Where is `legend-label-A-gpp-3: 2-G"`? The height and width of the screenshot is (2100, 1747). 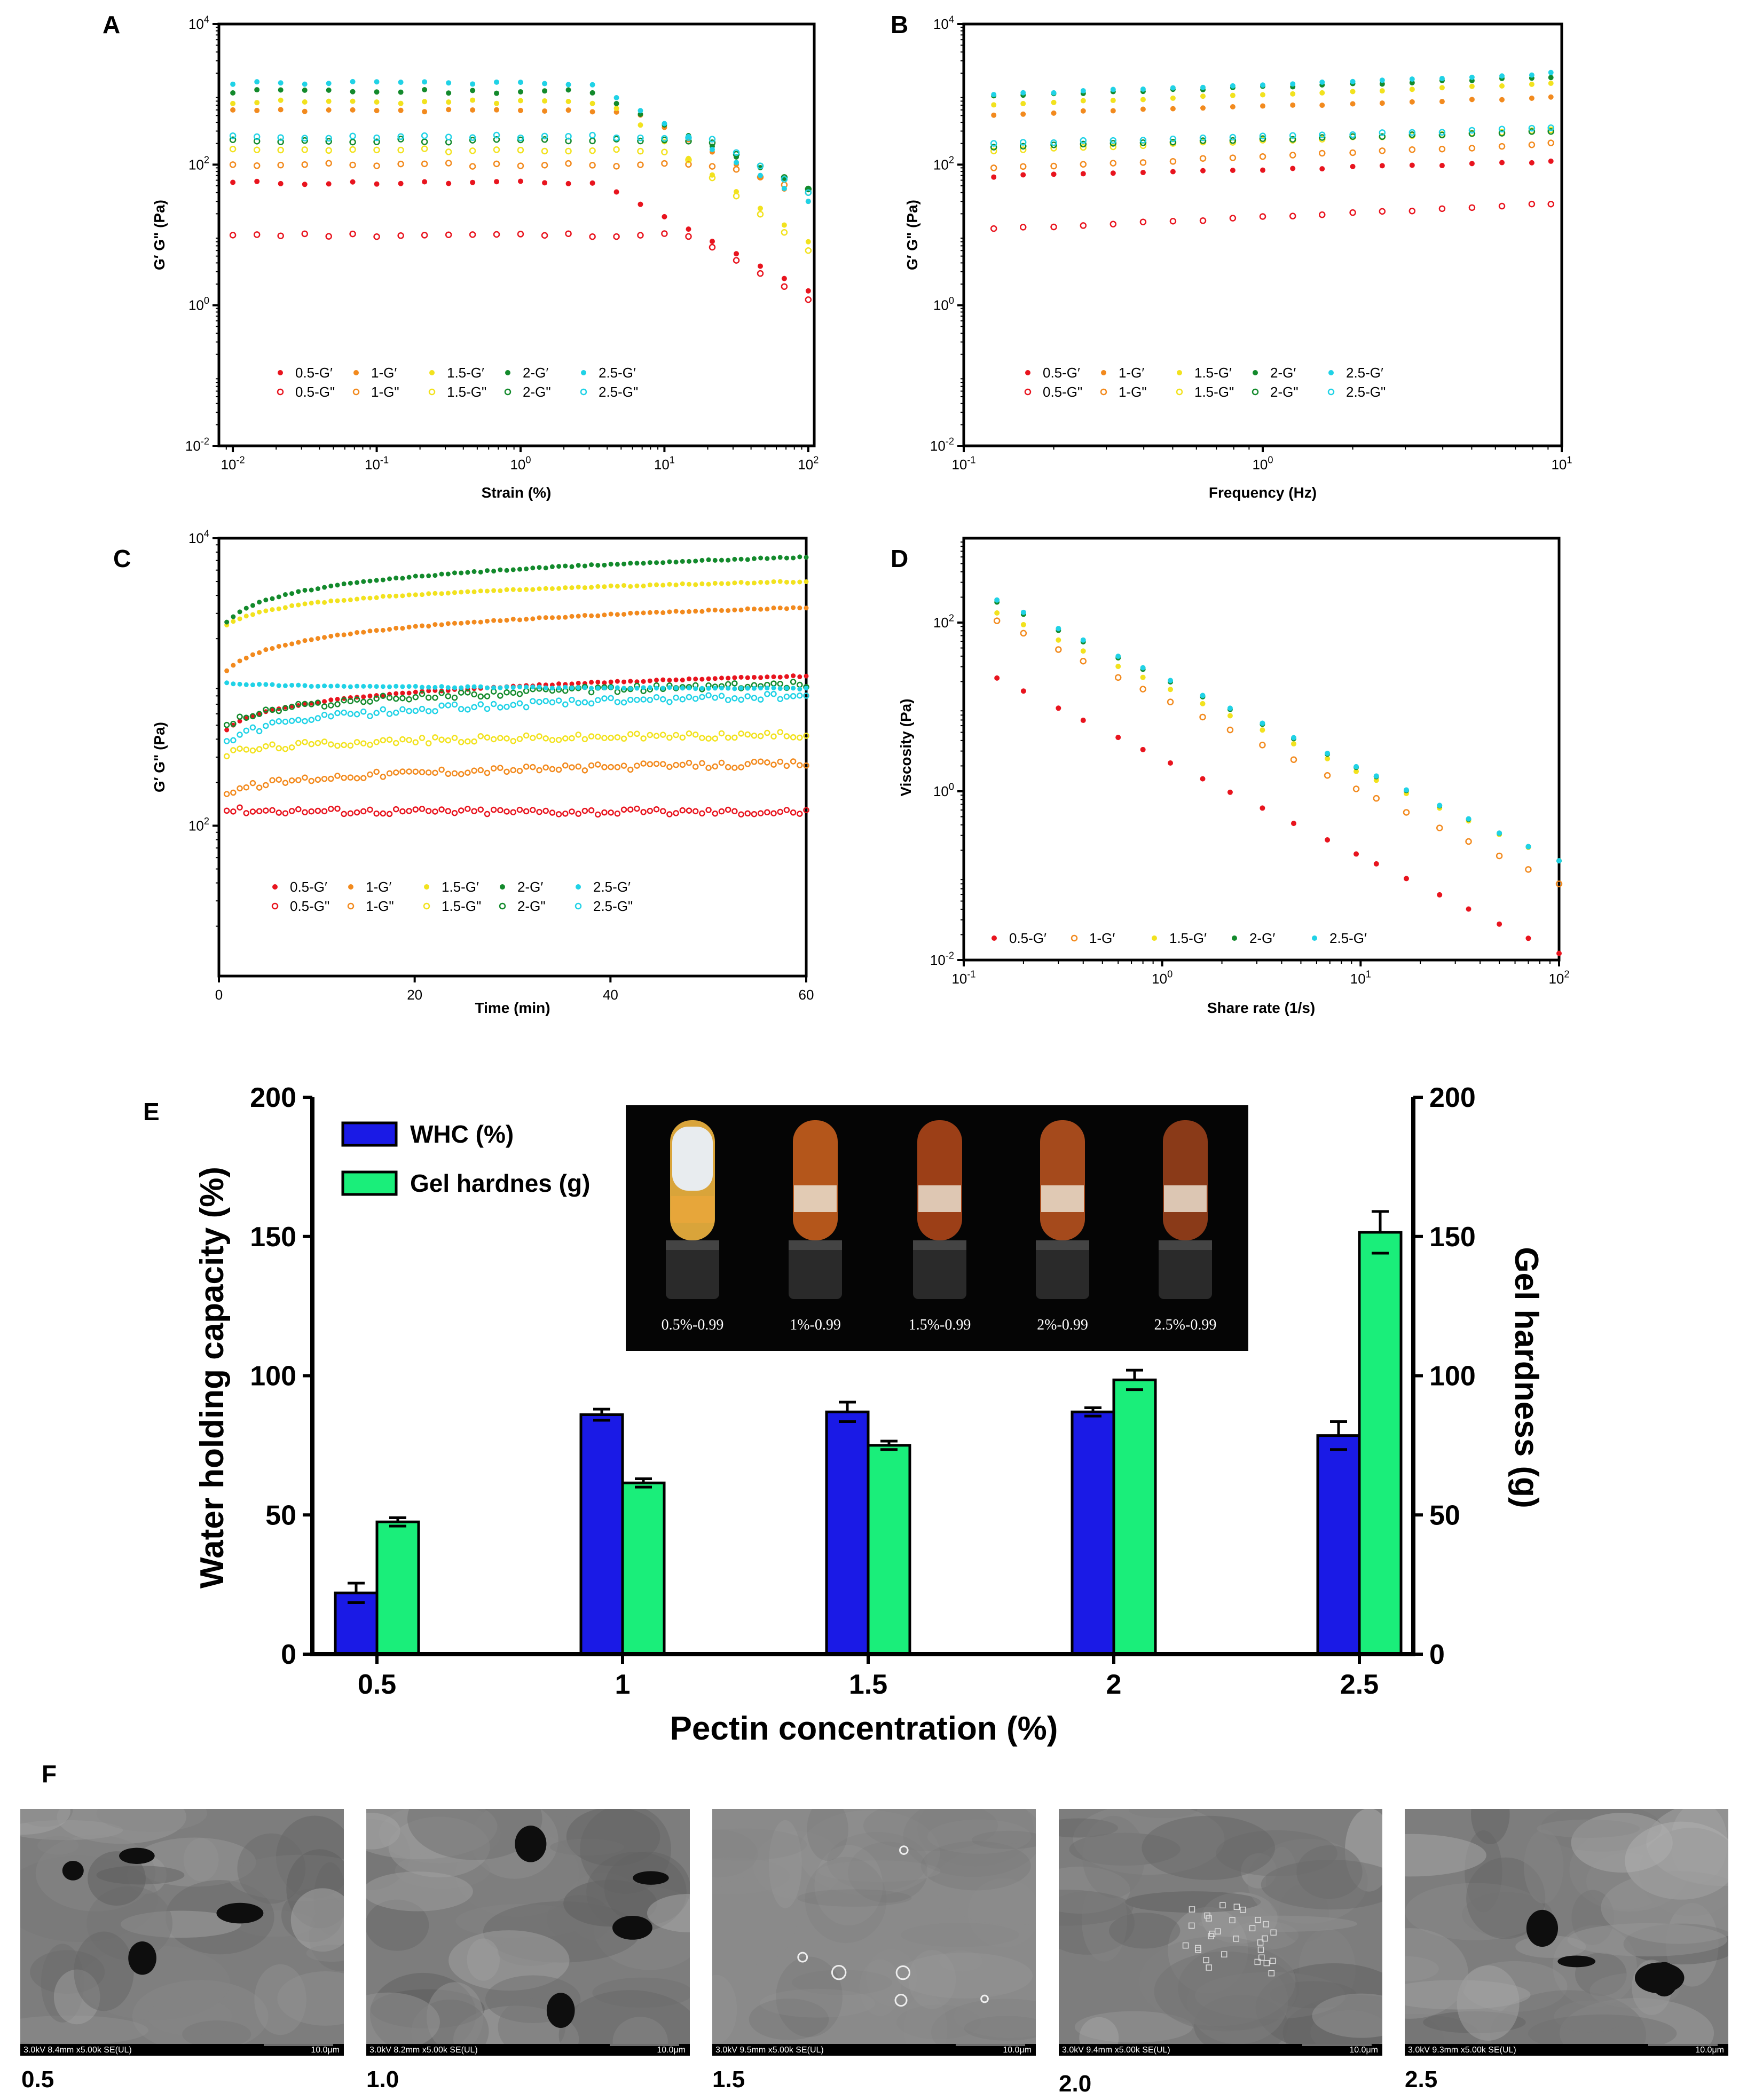 legend-label-A-gpp-3: 2-G" is located at coordinates (537, 392).